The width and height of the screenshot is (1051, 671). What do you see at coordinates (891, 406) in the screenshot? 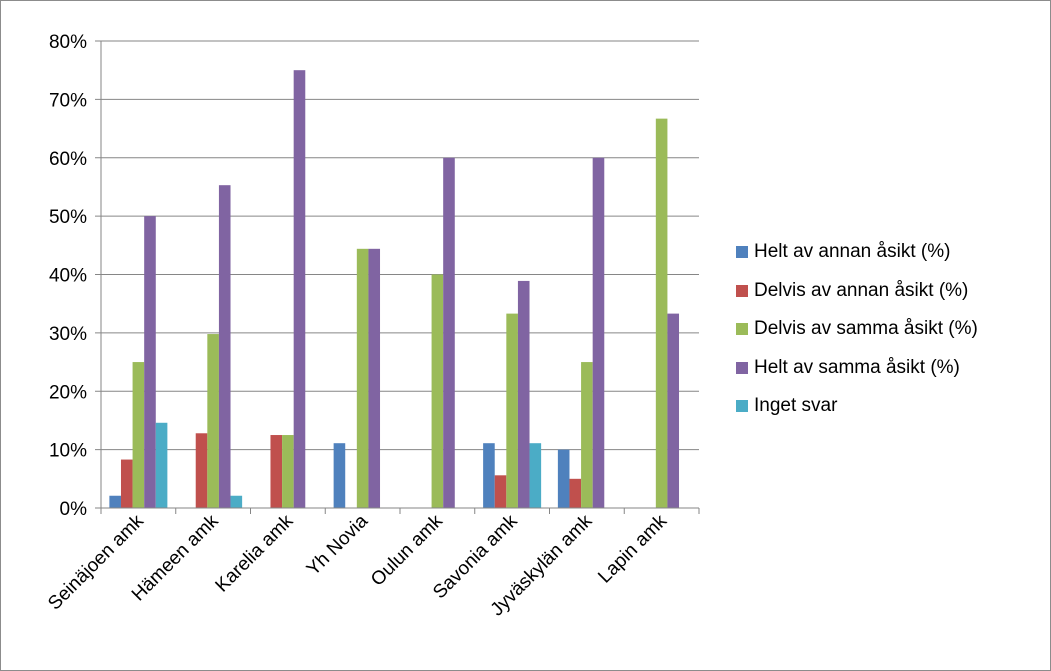
I see `legend-item: Inget svar` at bounding box center [891, 406].